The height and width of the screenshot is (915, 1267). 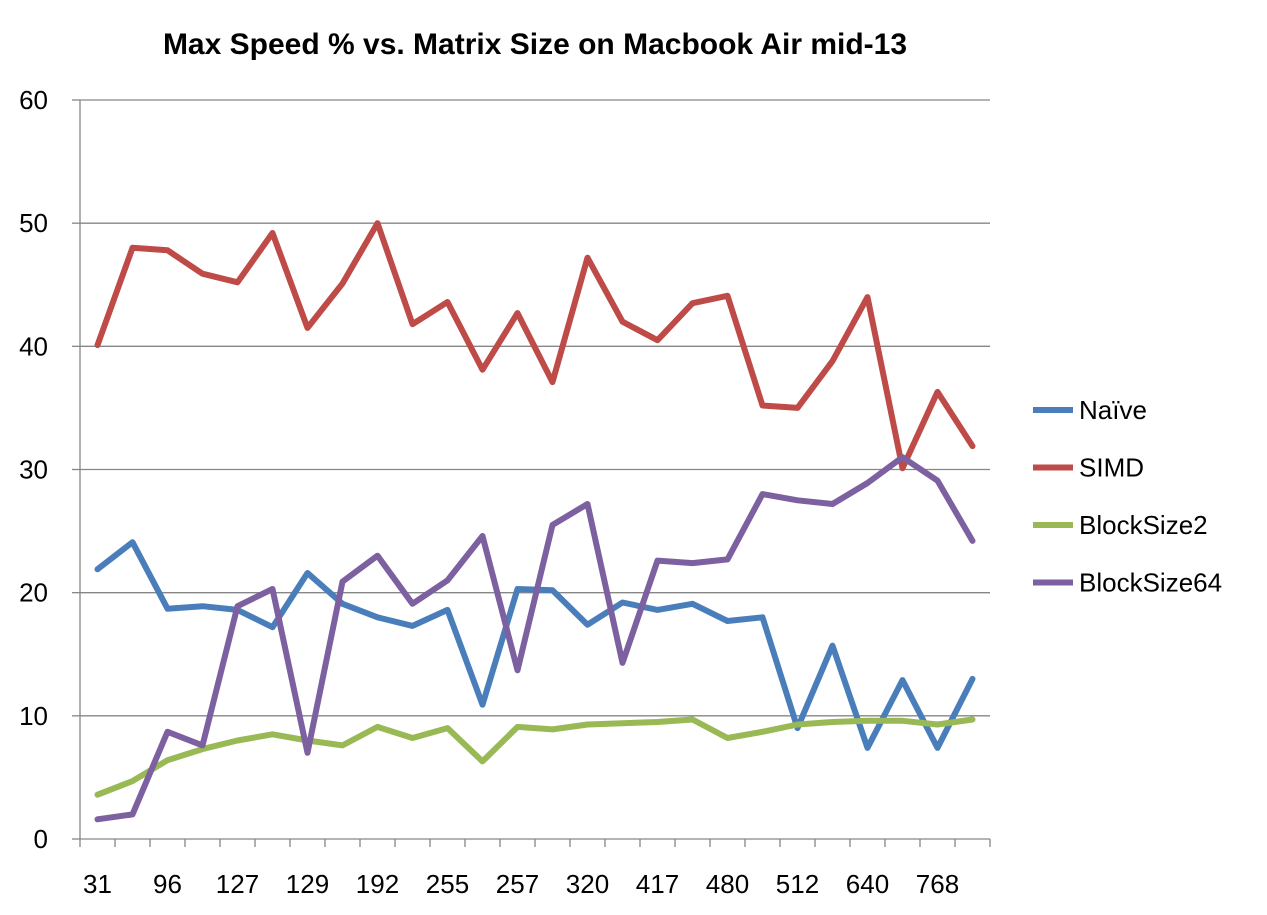 I want to click on x-tick-label: 257, so click(x=517, y=884).